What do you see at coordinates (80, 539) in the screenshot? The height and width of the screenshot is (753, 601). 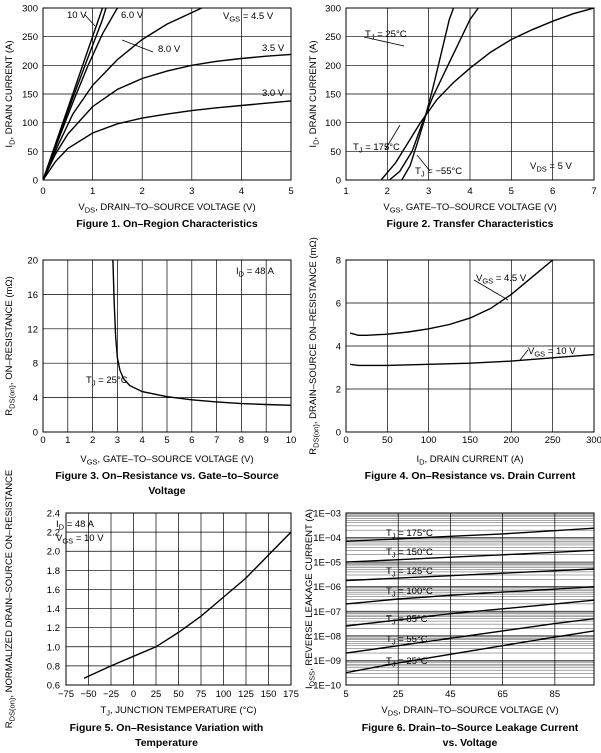 I see `fig5-annotation: VGS = 10 V` at bounding box center [80, 539].